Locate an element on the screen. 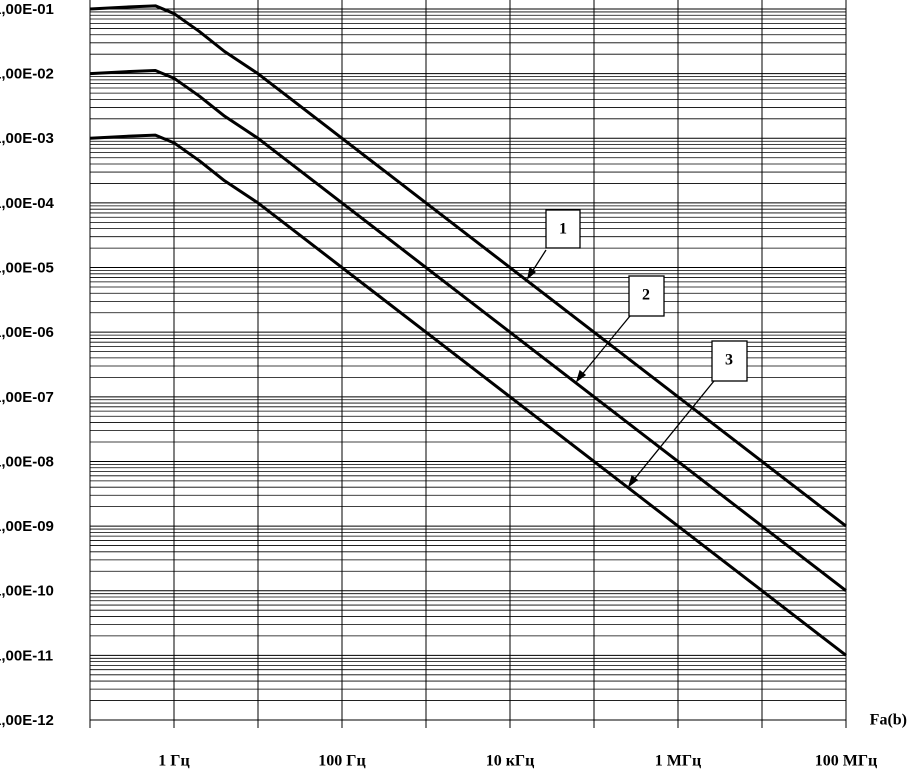 The height and width of the screenshot is (772, 909). y-tick-label: 1,00E-03 is located at coordinates (27, 138).